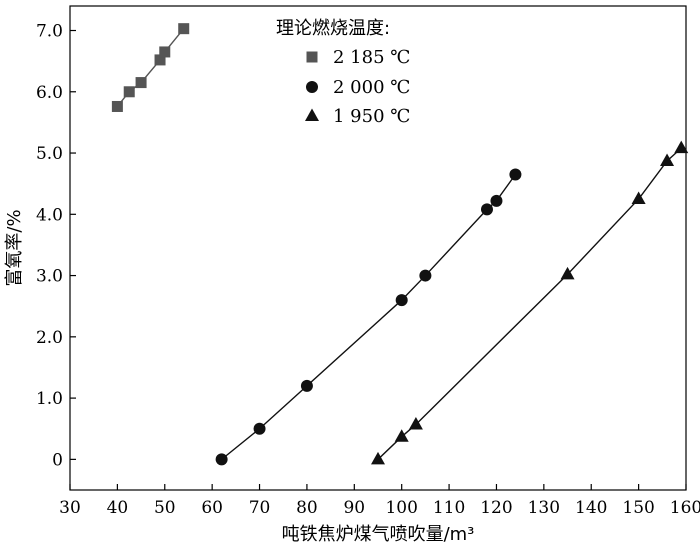 Image resolution: width=700 pixels, height=547 pixels. Describe the element at coordinates (371, 87) in the screenshot. I see `legend-label: 2 000 ℃` at that location.